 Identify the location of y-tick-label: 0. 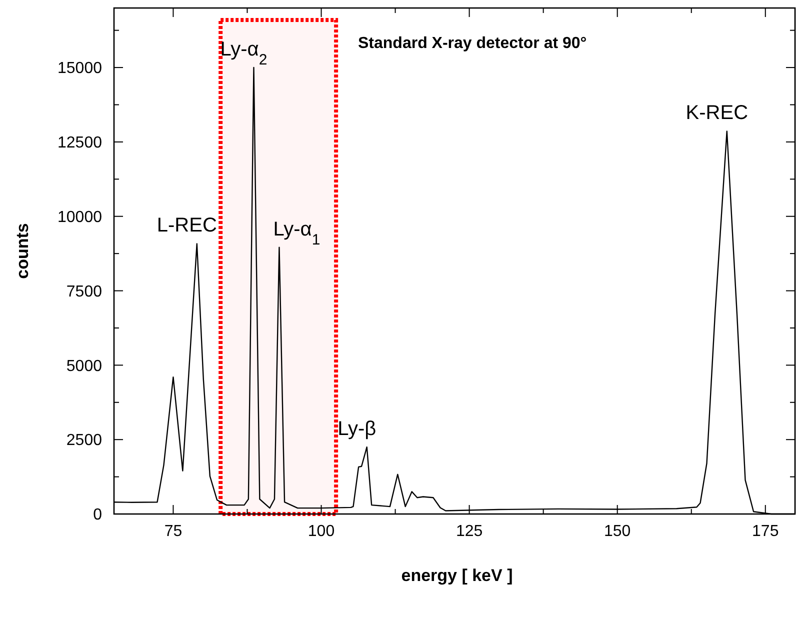
(97, 515).